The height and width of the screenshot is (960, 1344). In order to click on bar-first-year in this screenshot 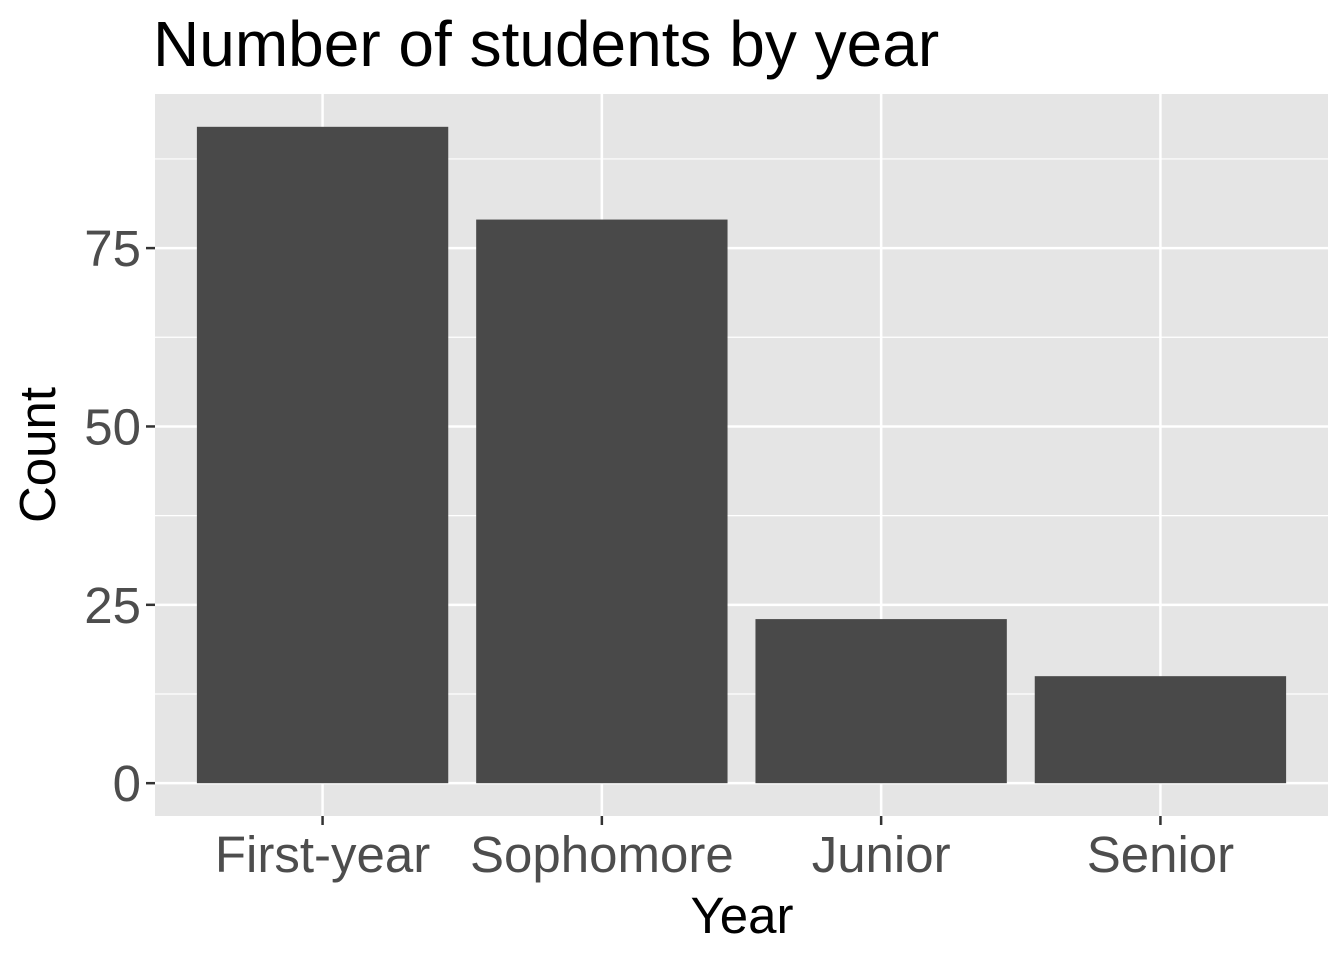, I will do `click(322, 455)`.